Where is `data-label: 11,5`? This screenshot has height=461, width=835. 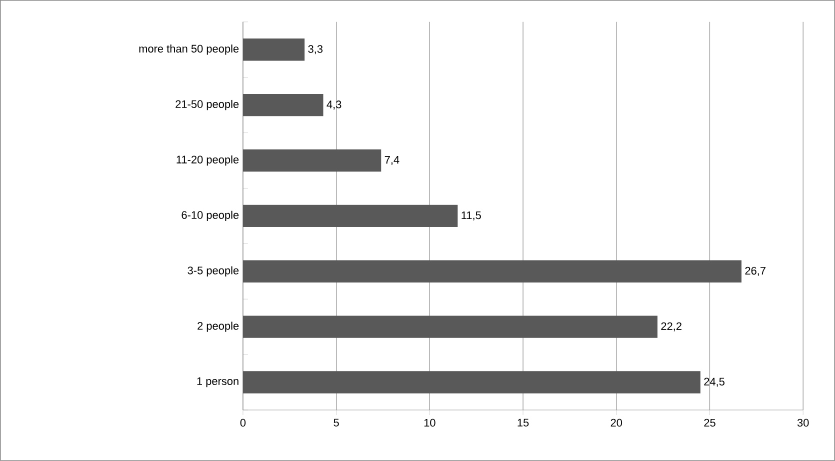 data-label: 11,5 is located at coordinates (471, 216).